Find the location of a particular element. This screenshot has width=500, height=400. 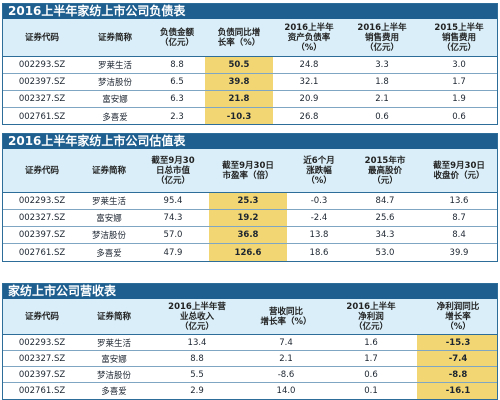

value-cell: 18.6 is located at coordinates (319, 252).